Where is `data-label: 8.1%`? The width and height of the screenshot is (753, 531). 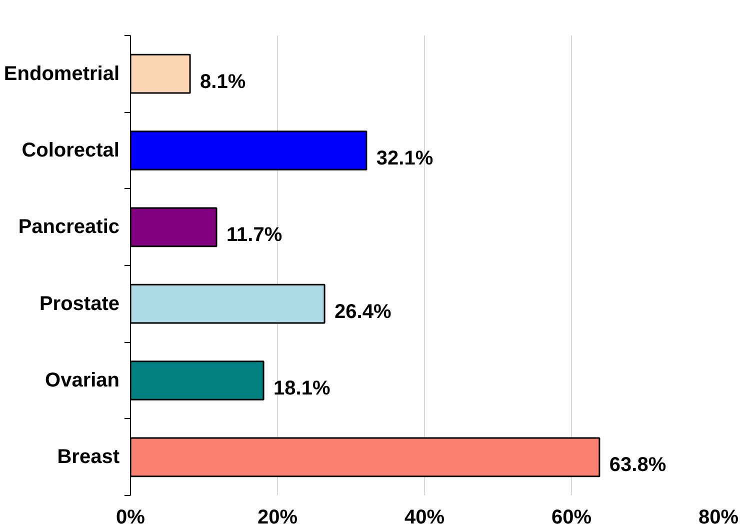
data-label: 8.1% is located at coordinates (223, 81).